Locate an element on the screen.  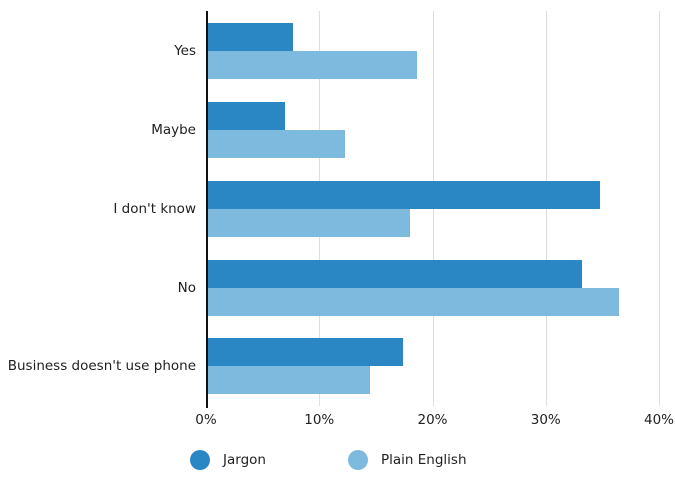
legend-label-jargon: Jargon is located at coordinates (244, 460).